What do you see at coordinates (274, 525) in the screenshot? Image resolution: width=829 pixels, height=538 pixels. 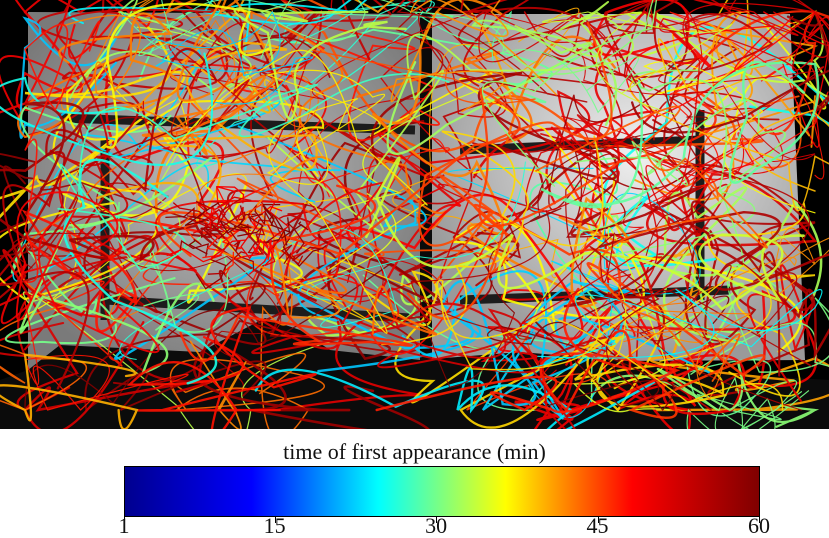 I see `colorbar-tick-label: 15` at bounding box center [274, 525].